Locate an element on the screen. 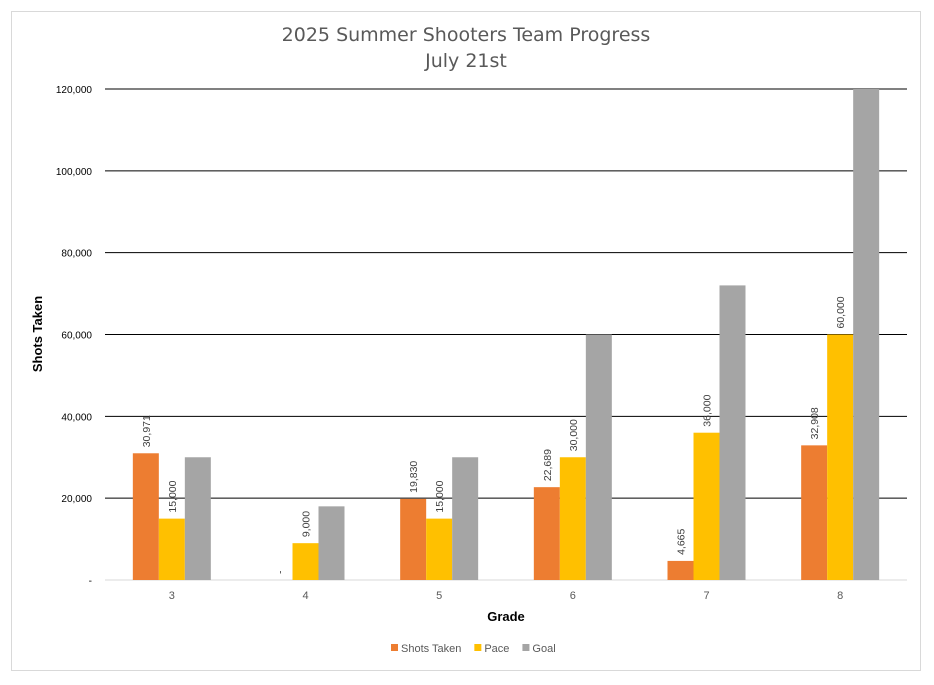  x-tick-label: 6 is located at coordinates (573, 596).